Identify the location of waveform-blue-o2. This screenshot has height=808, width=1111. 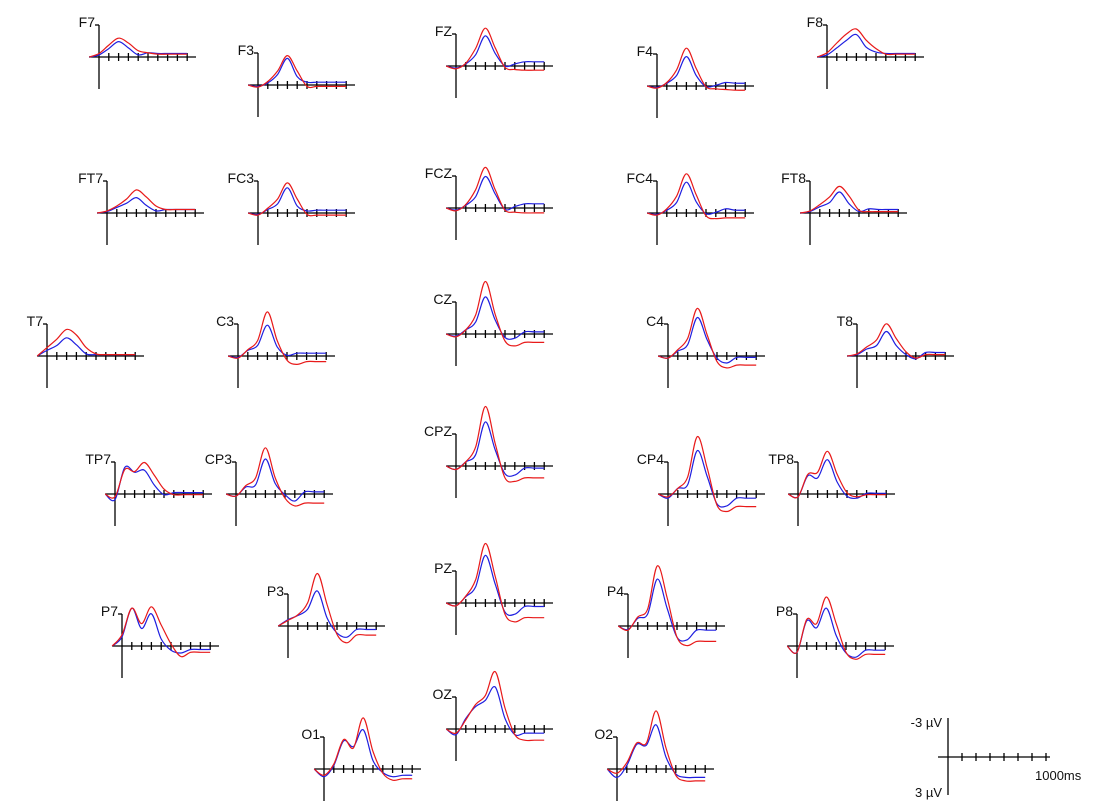
(656, 751).